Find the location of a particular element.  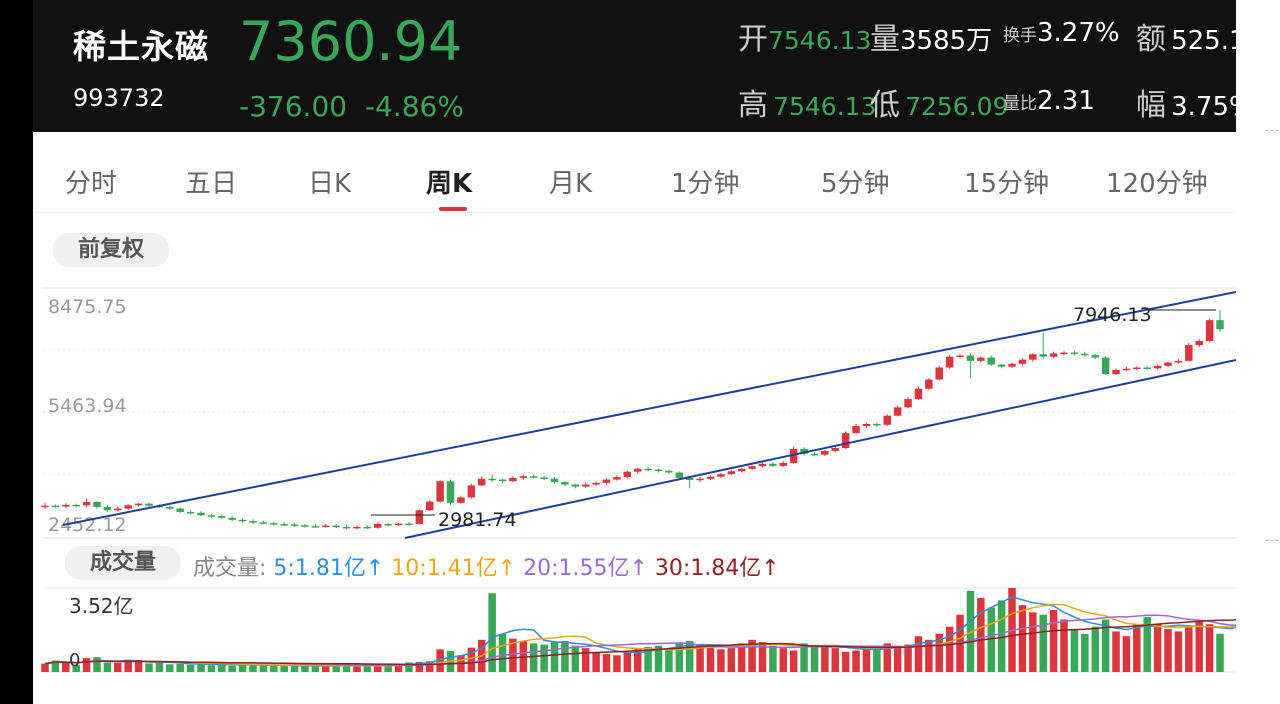

high-annotation: 7946.13 is located at coordinates (1112, 315).